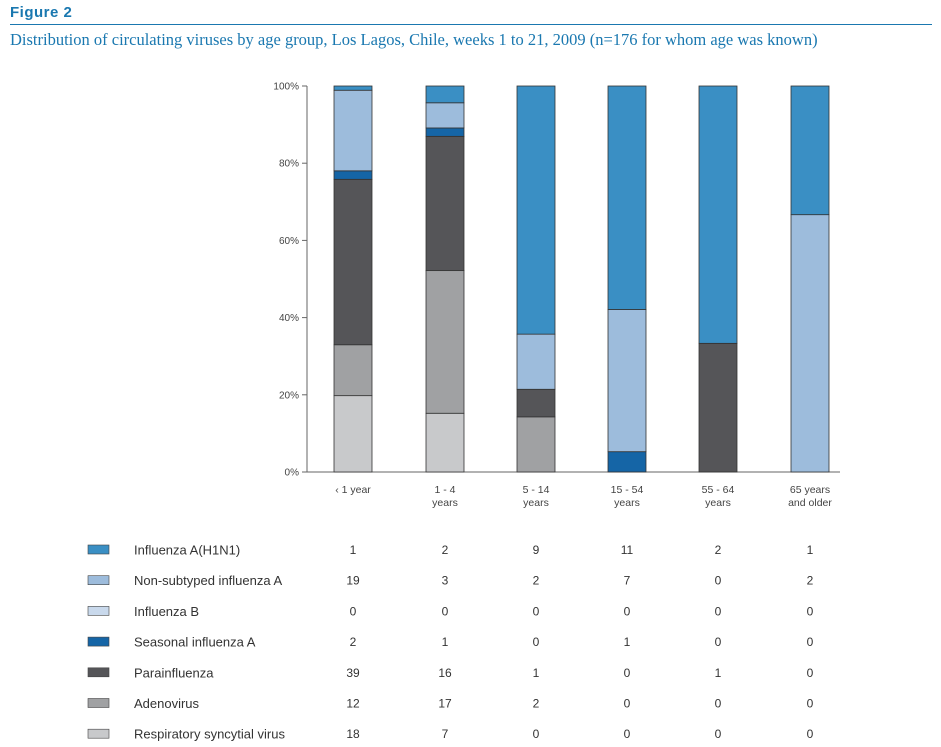 Image resolution: width=941 pixels, height=747 pixels. I want to click on x-category-label: 5 - 14, so click(536, 490).